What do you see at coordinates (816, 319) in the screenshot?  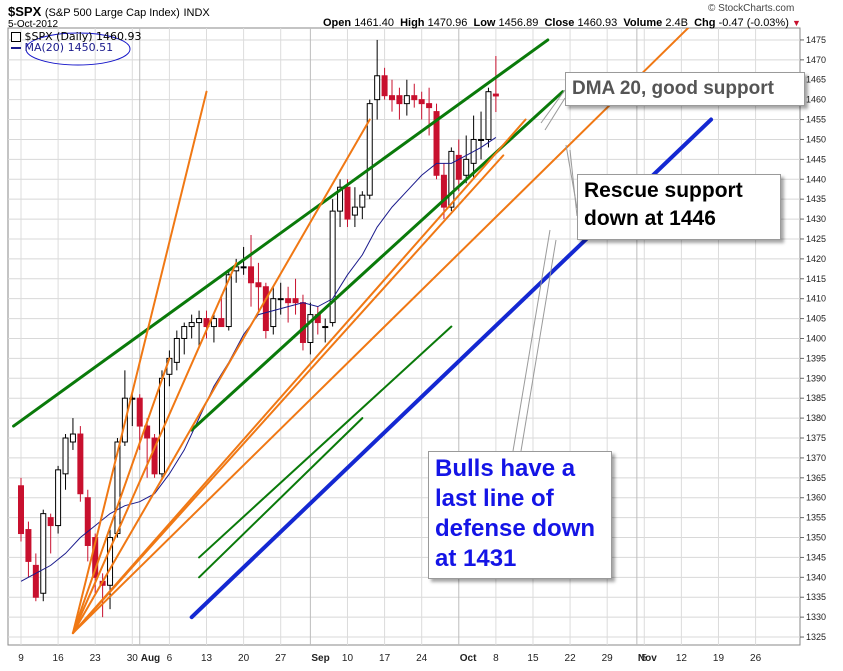 I see `y-tick-label: 1405` at bounding box center [816, 319].